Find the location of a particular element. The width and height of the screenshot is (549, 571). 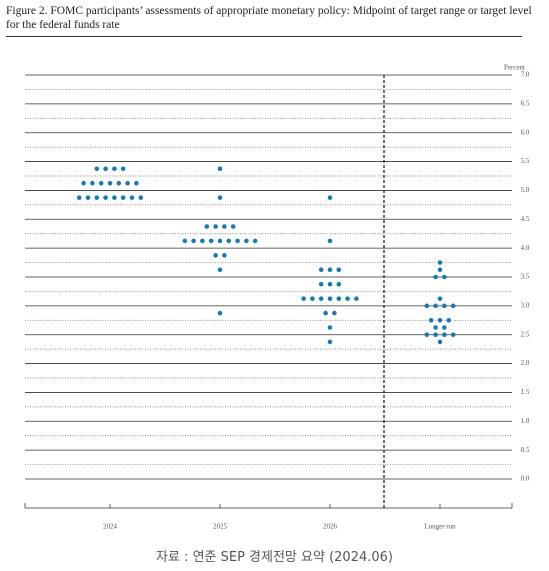

y-tick-label: 5.5 is located at coordinates (525, 161).